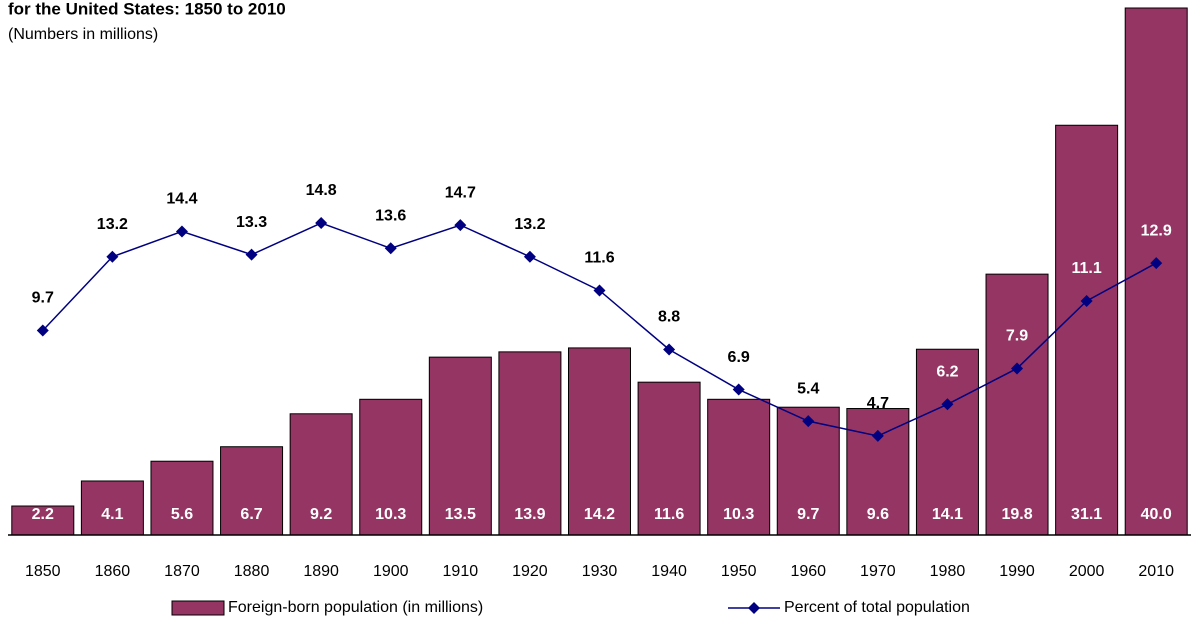 The image size is (1193, 626). Describe the element at coordinates (390, 216) in the screenshot. I see `line-value-label: 13.6` at that location.